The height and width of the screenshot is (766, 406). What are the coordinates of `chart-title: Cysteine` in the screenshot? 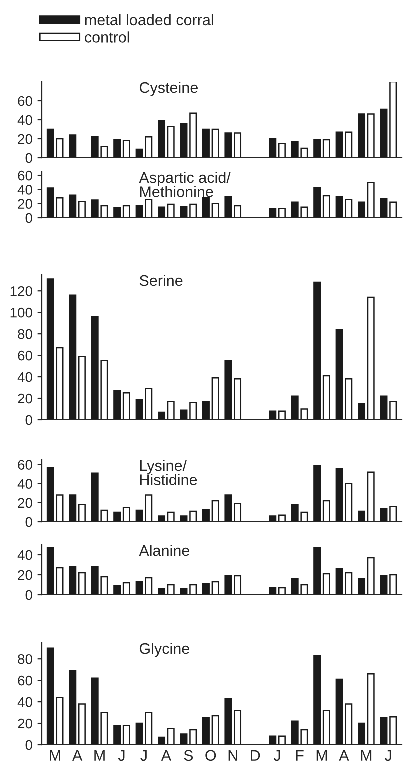 It's located at (169, 89).